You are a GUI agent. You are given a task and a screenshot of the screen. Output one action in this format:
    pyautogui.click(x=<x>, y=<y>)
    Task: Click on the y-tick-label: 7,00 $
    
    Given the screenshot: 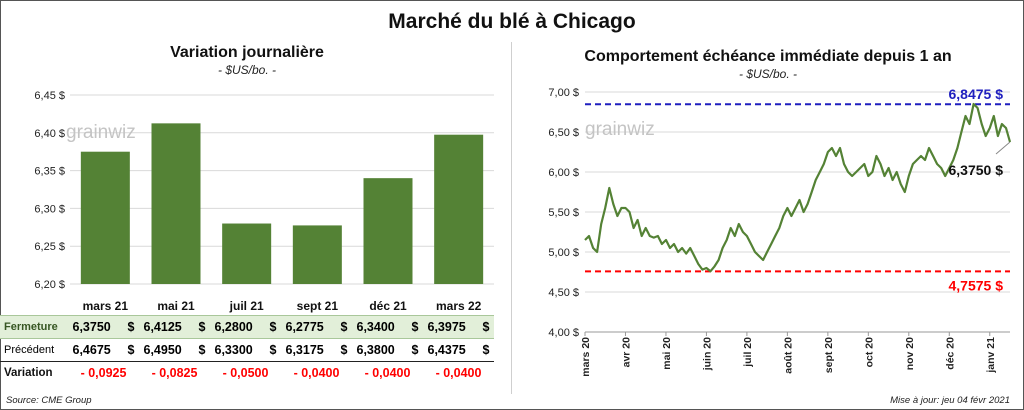 What is the action you would take?
    pyautogui.click(x=563, y=93)
    